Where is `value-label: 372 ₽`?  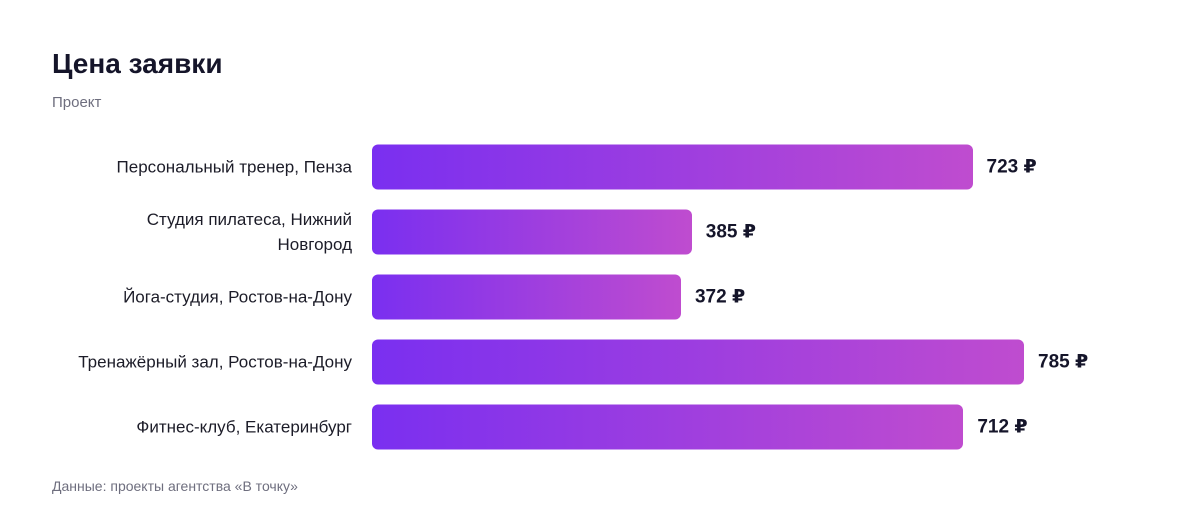
value-label: 372 ₽ is located at coordinates (720, 297).